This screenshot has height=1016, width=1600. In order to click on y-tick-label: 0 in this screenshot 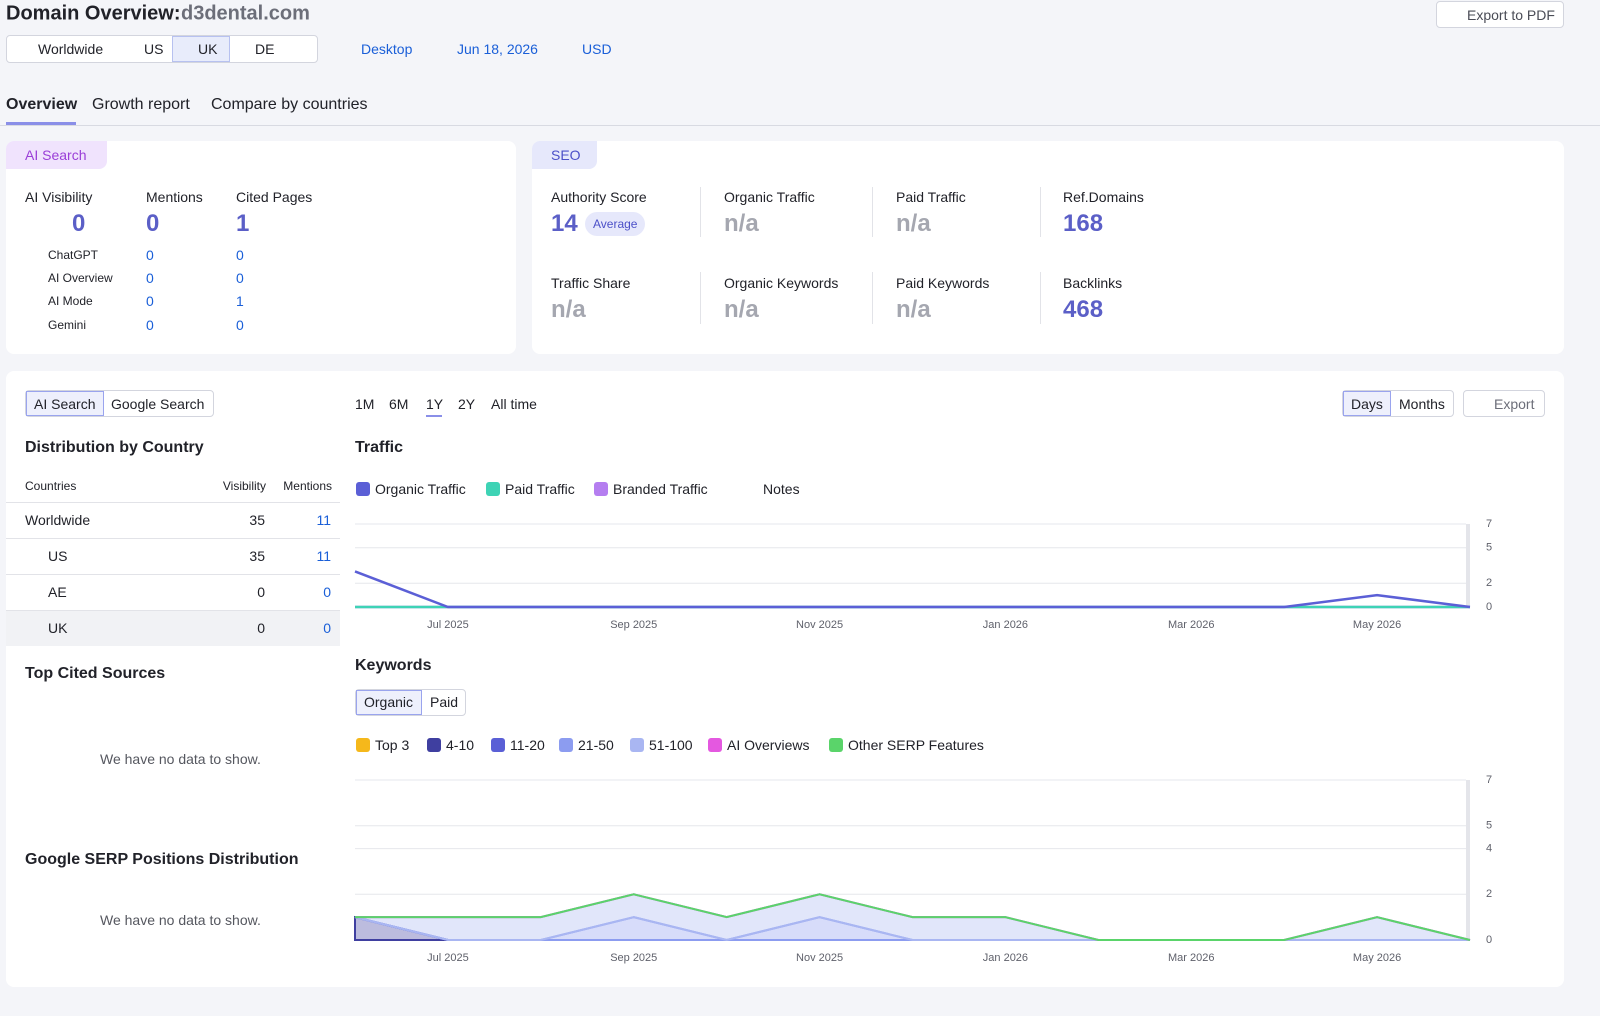, I will do `click(1489, 607)`.